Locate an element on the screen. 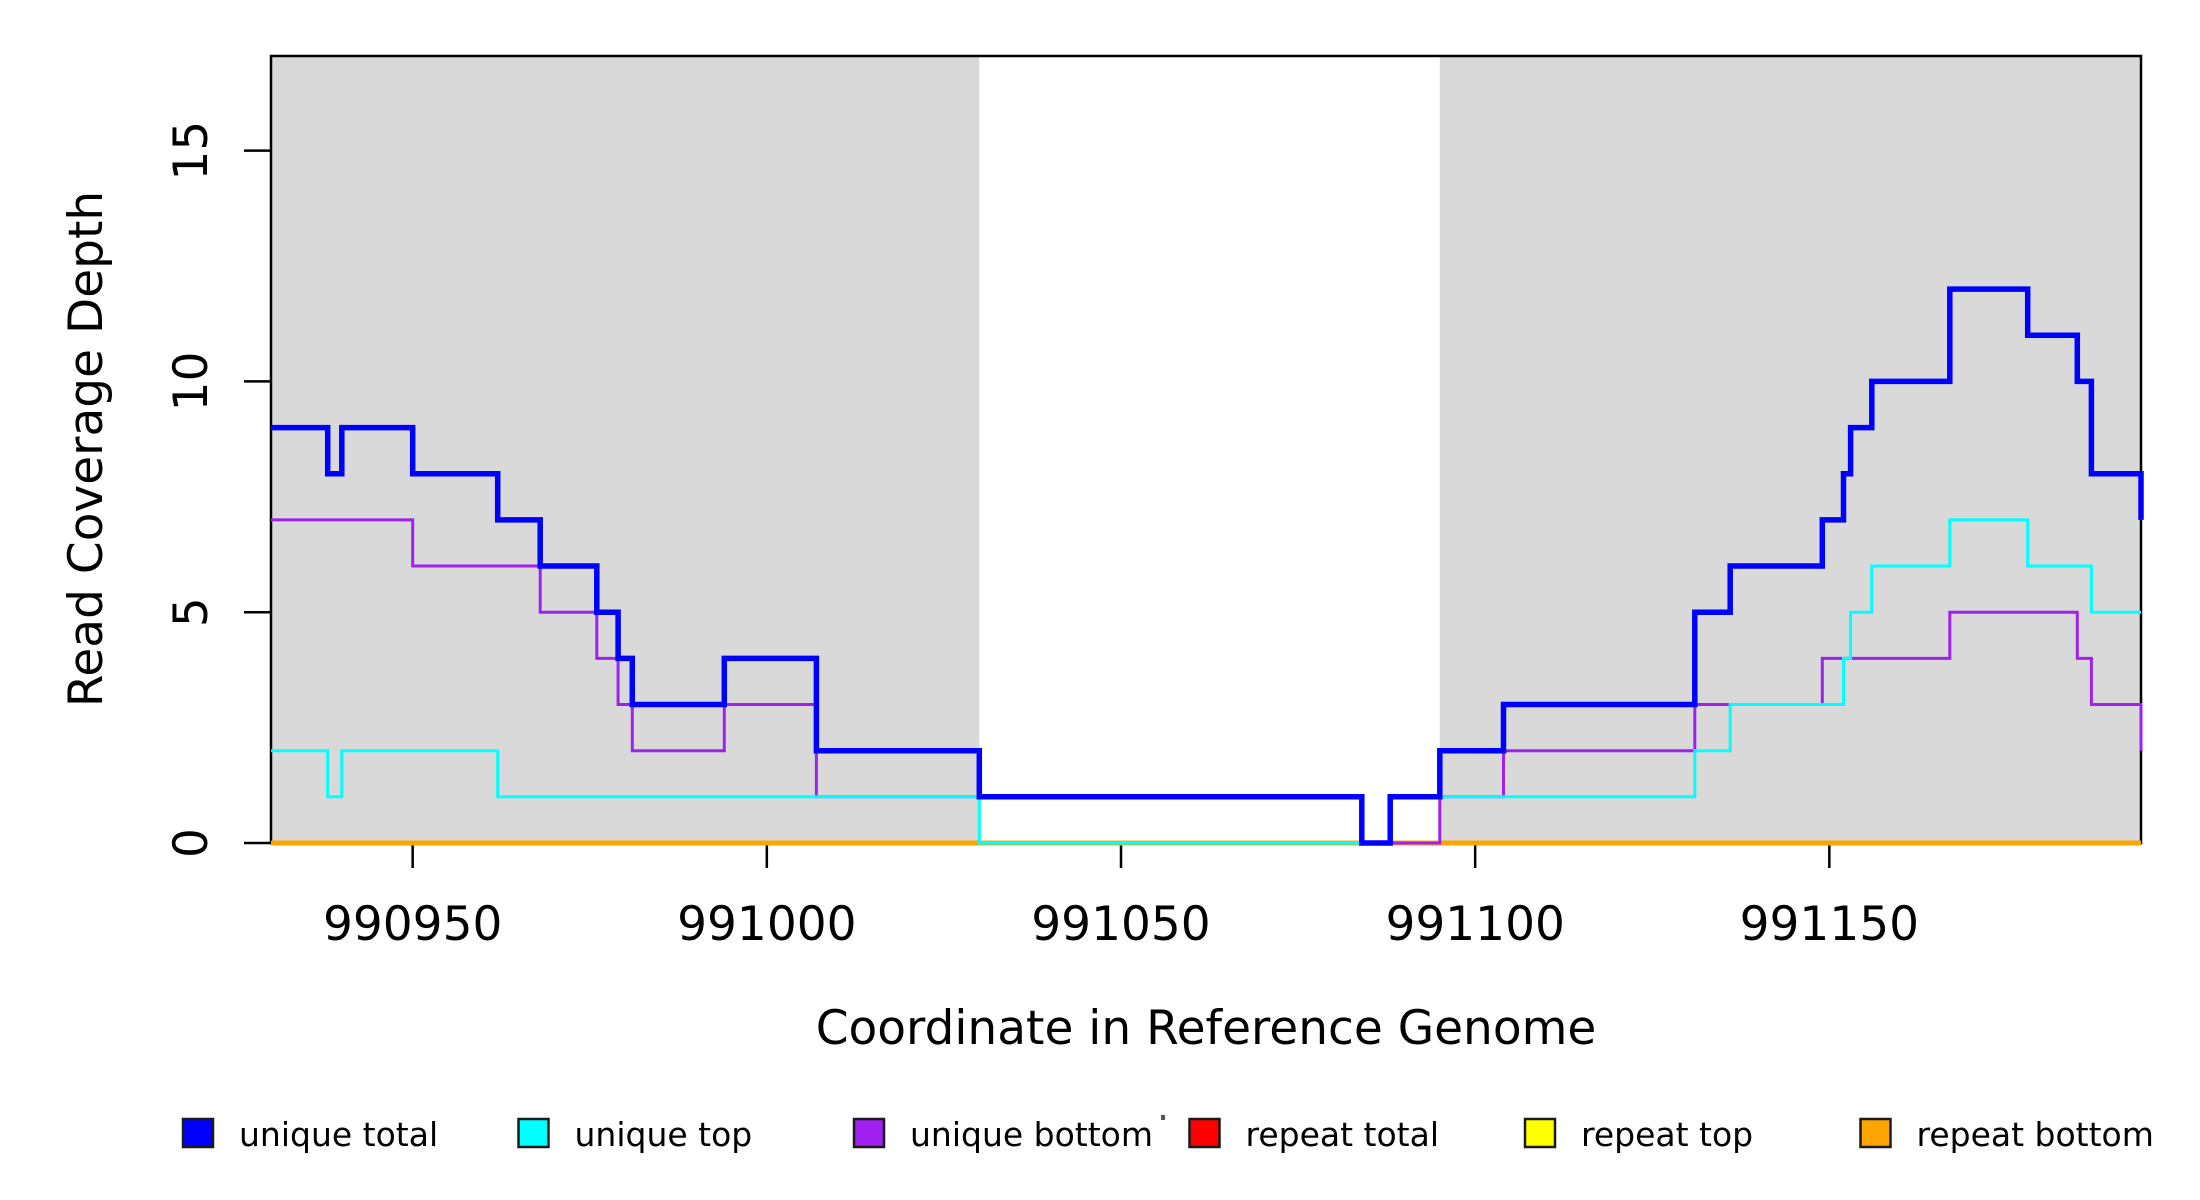 The width and height of the screenshot is (2200, 1200). legend-label: repeat bottom is located at coordinates (2035, 1134).